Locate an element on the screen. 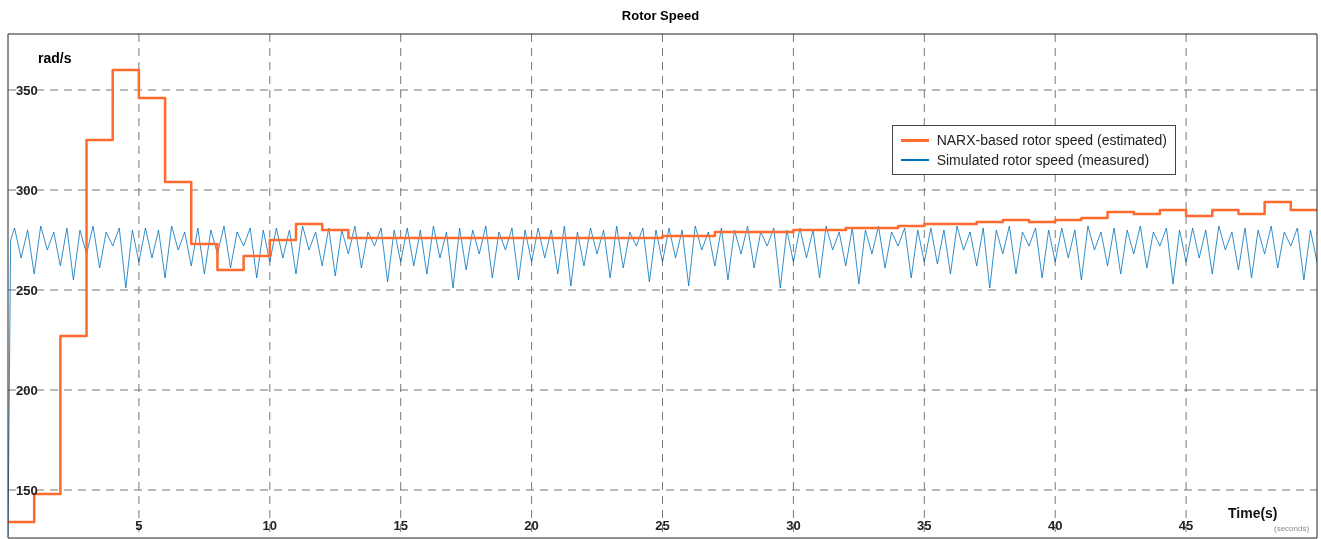 The height and width of the screenshot is (539, 1321). annotation: (seconds) is located at coordinates (1292, 528).